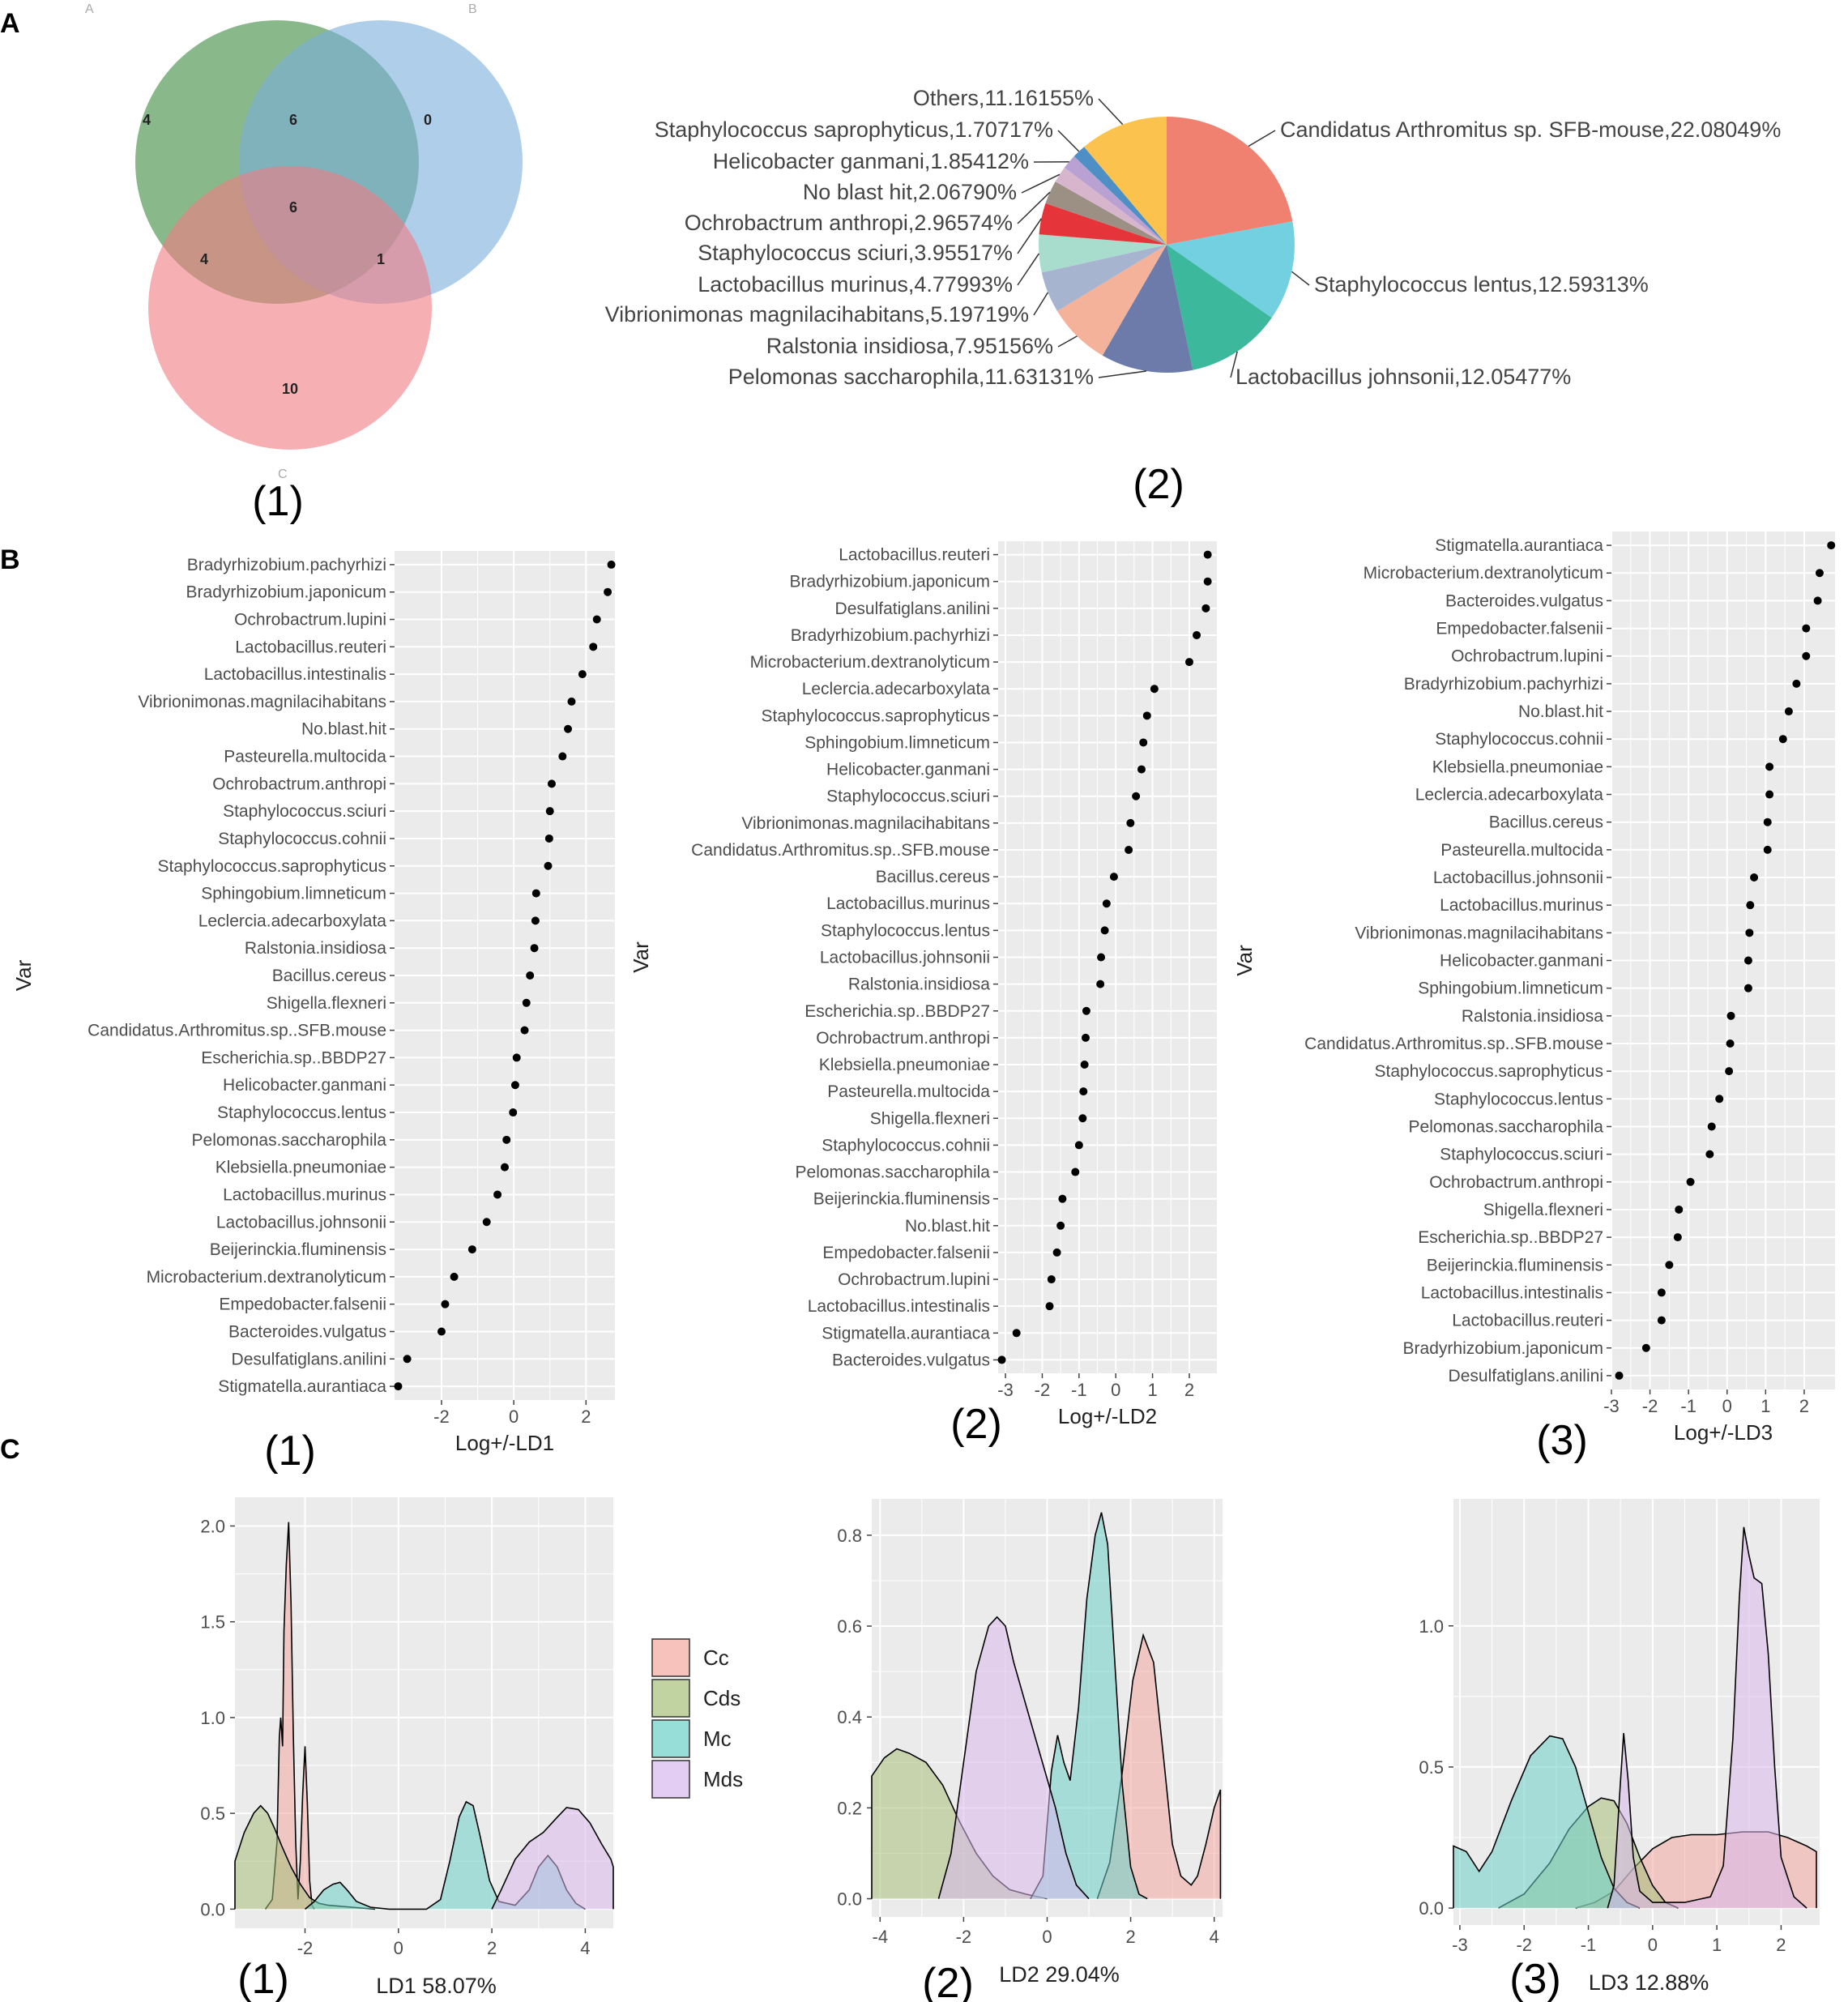  Describe the element at coordinates (906, 1333) in the screenshot. I see `y-tick-label: Stigmatella.aurantiaca` at that location.